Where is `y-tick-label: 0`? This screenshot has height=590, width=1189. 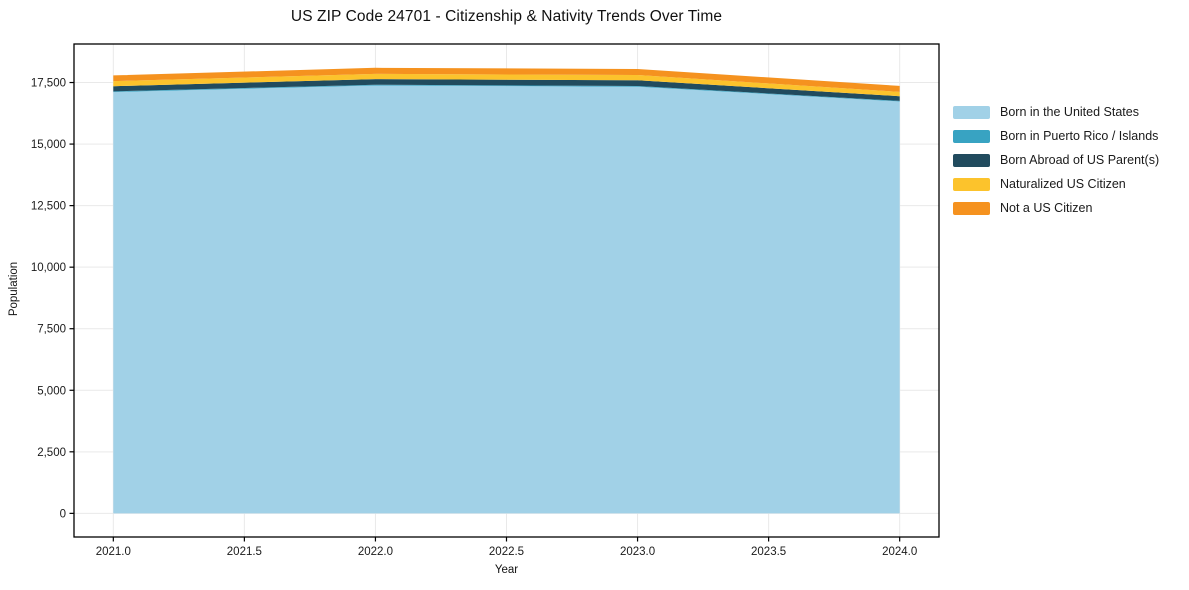 y-tick-label: 0 is located at coordinates (63, 514).